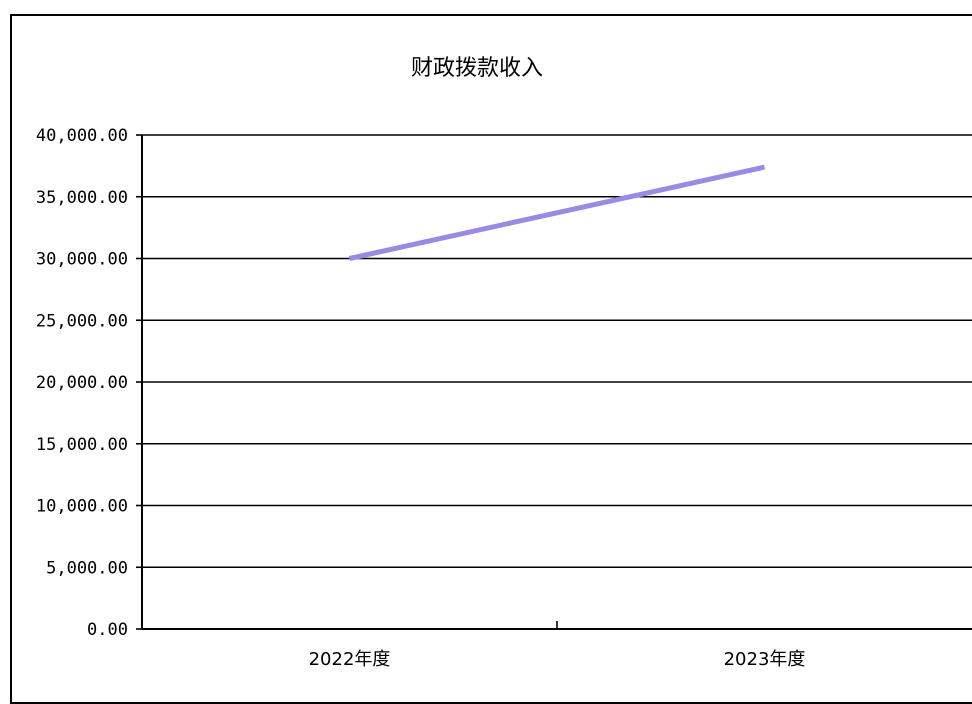  Describe the element at coordinates (557, 659) in the screenshot. I see `x-axis-tick-labels: 2022年度 2023年度` at that location.